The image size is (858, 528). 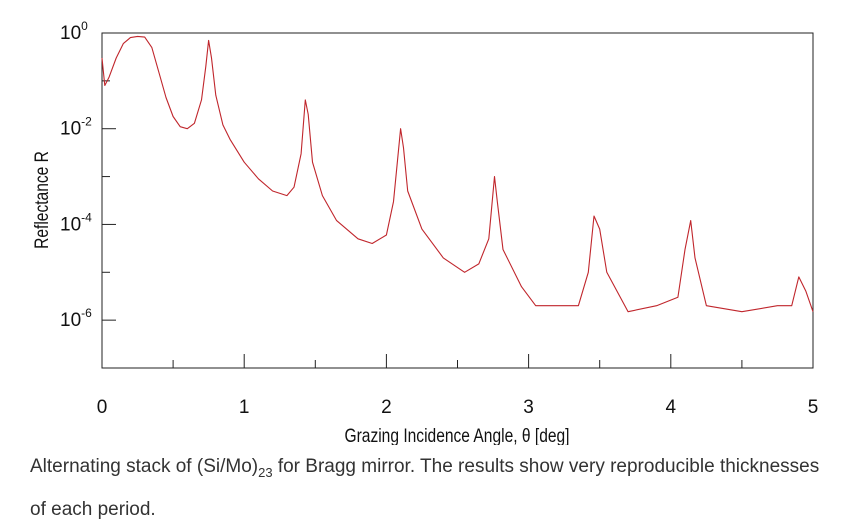 I want to click on y-tick-label: 10⁻⁶, so click(x=76, y=318).